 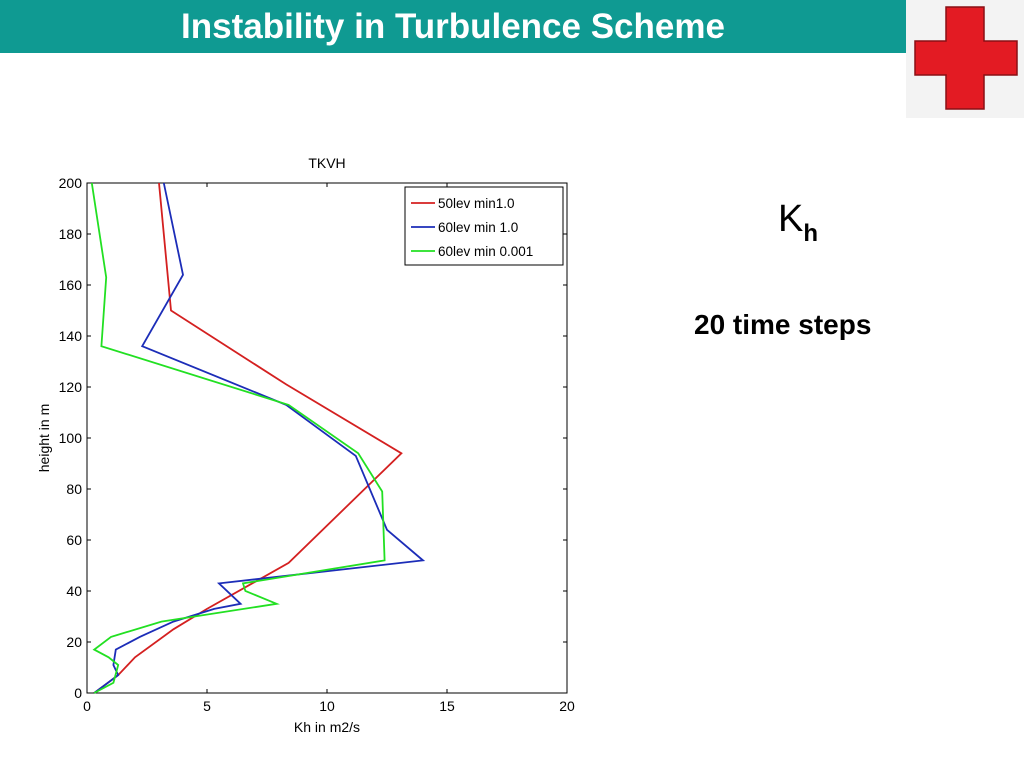 I want to click on legend: 50lev min1.0 60lev min 1.0 60lev min 0.001, so click(x=484, y=226).